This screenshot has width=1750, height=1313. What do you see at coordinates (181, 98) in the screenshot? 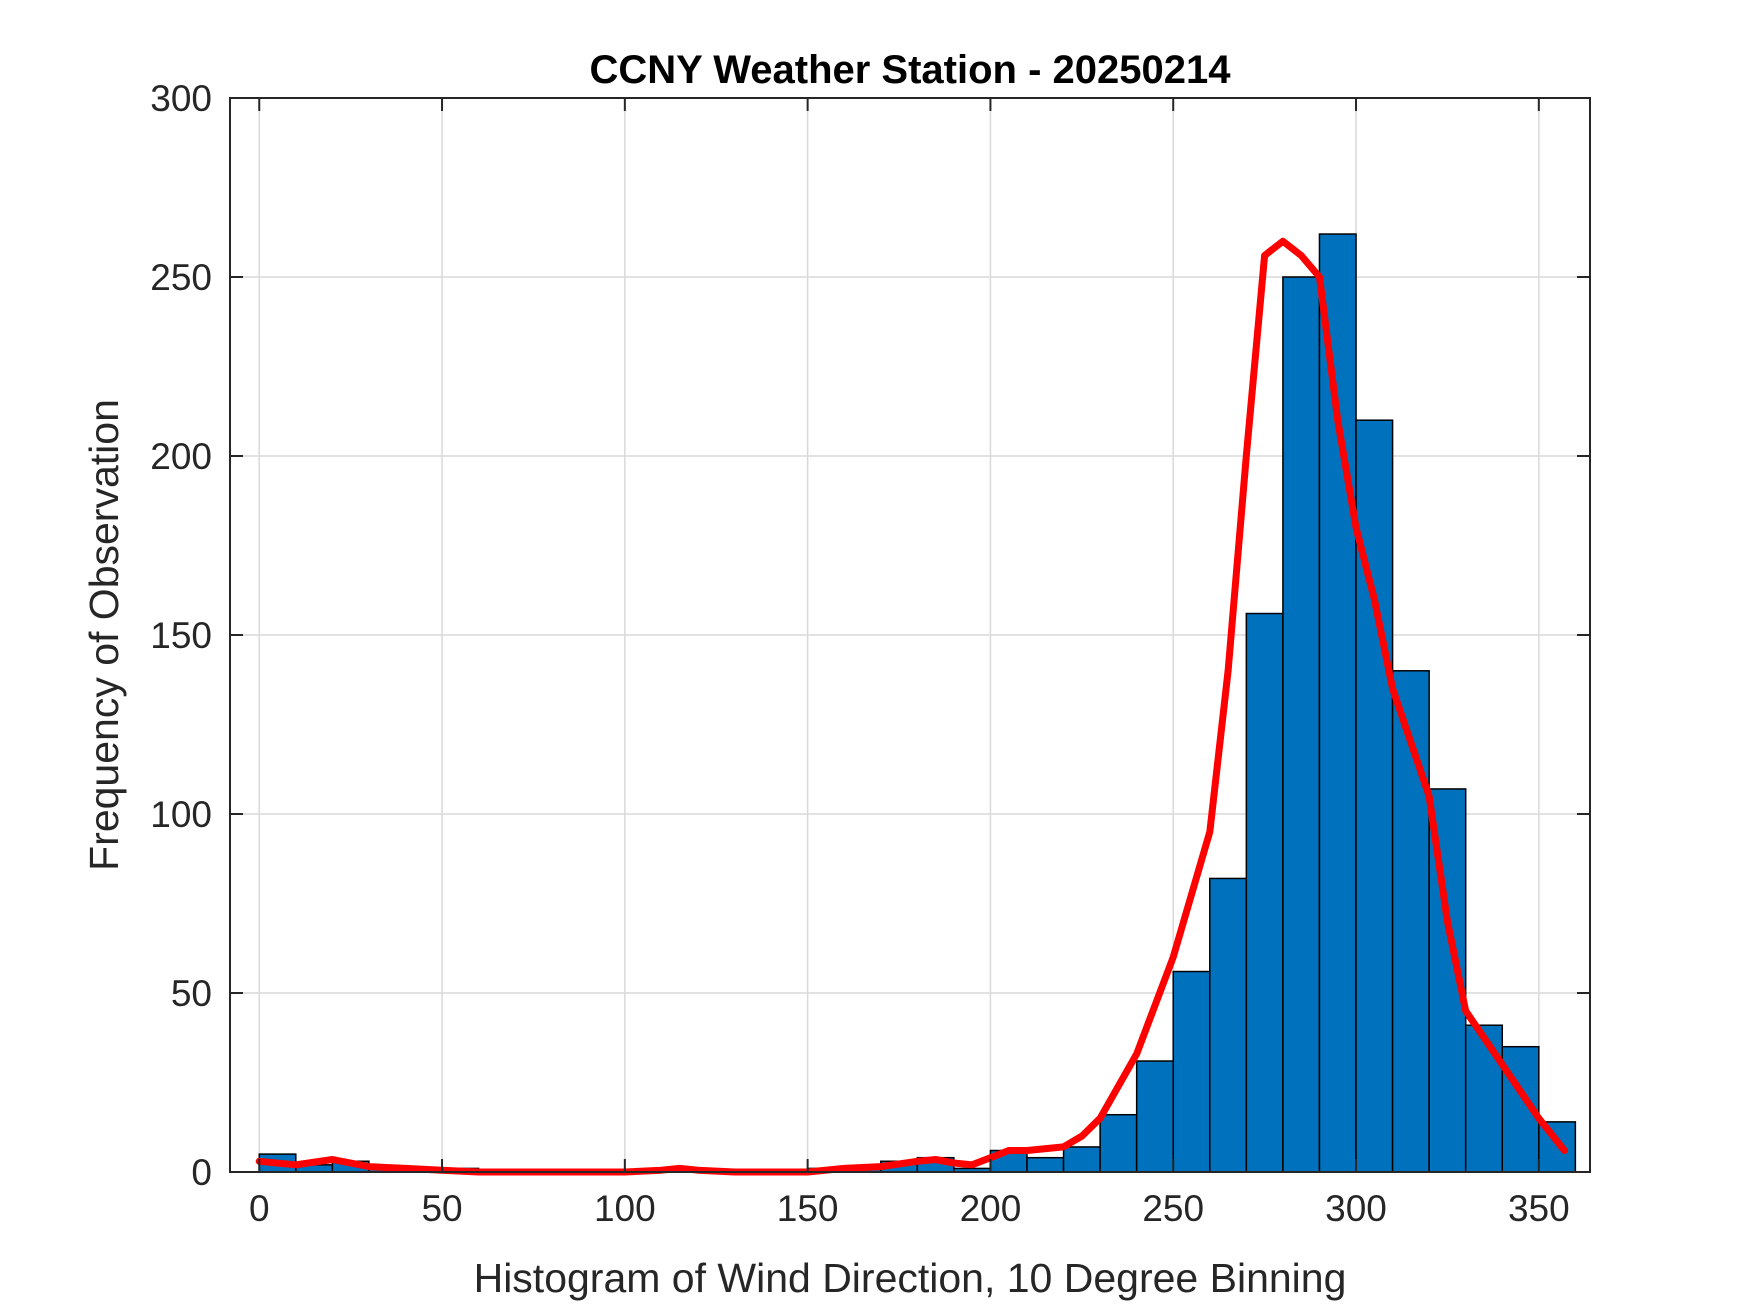
I see `y-tick-label-300: 300` at bounding box center [181, 98].